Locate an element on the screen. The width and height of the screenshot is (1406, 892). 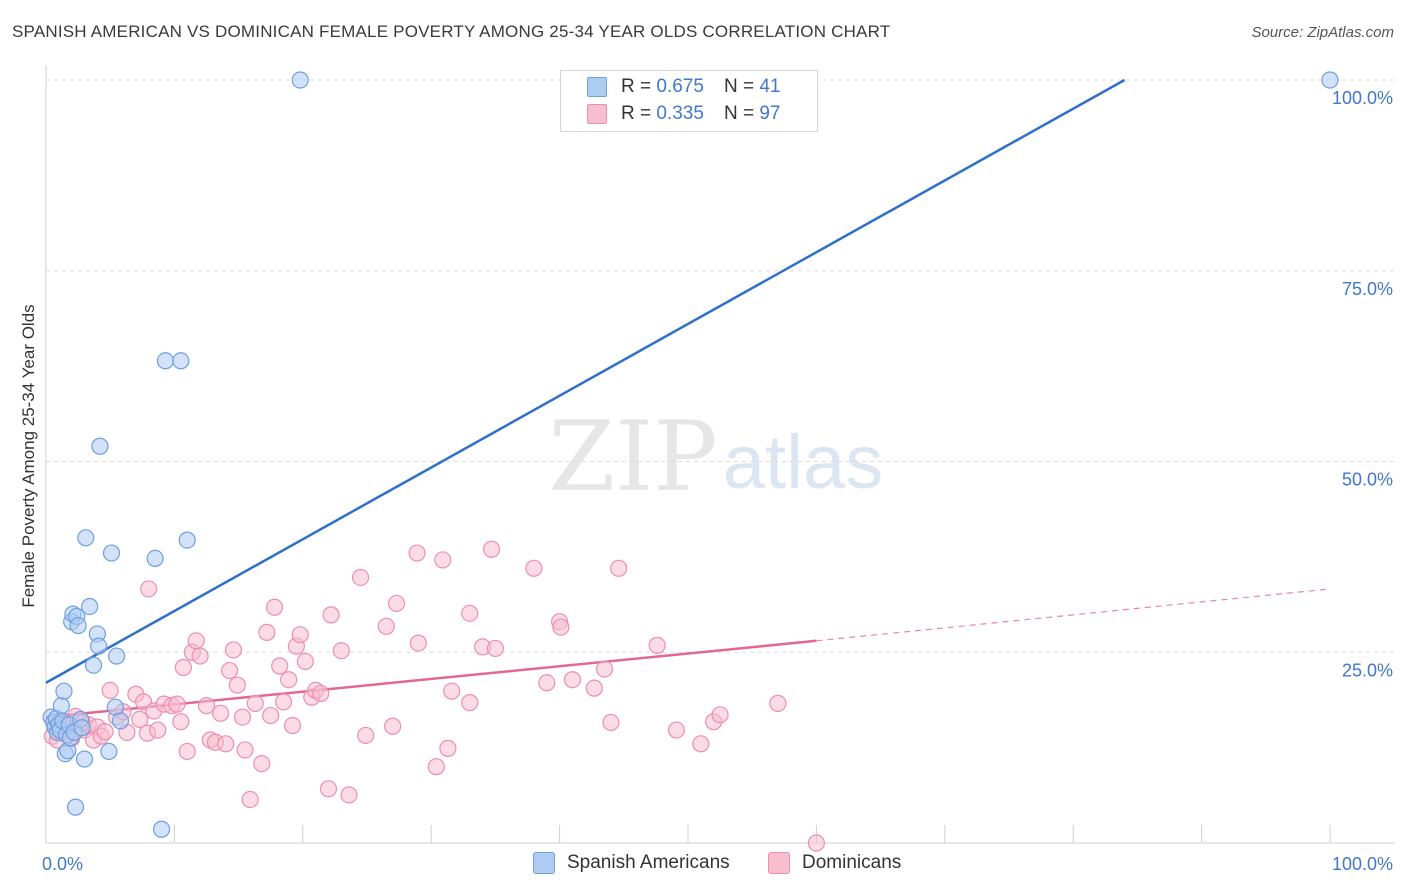
correlation-legend: R = 0.675 N = 41 R = 0.335 N = 97 is located at coordinates (689, 101).